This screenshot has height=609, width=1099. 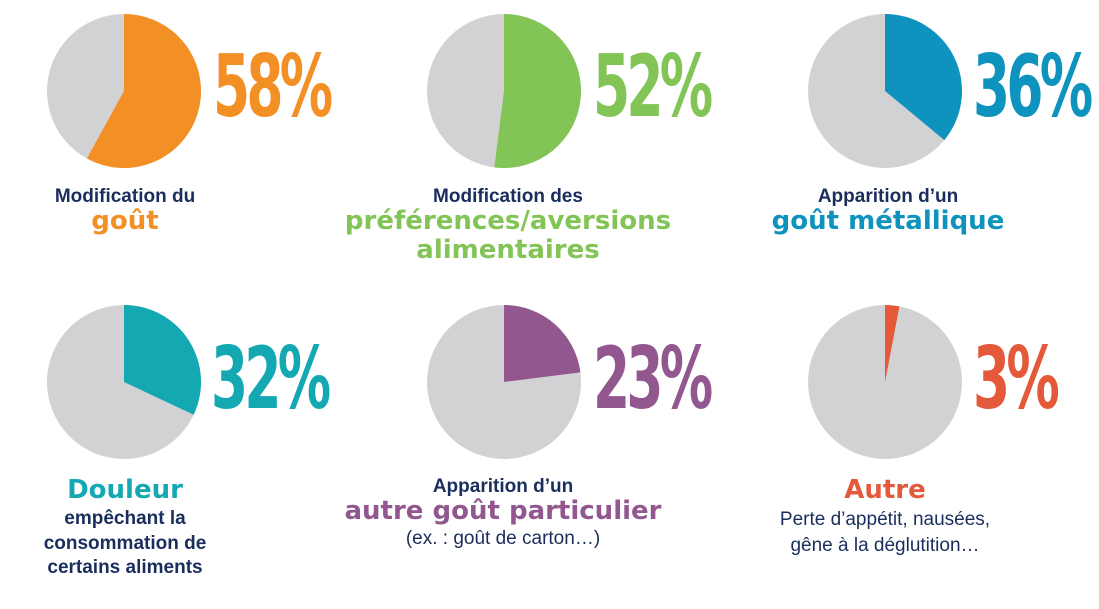 What do you see at coordinates (125, 519) in the screenshot?
I see `caption-line: empêchant la` at bounding box center [125, 519].